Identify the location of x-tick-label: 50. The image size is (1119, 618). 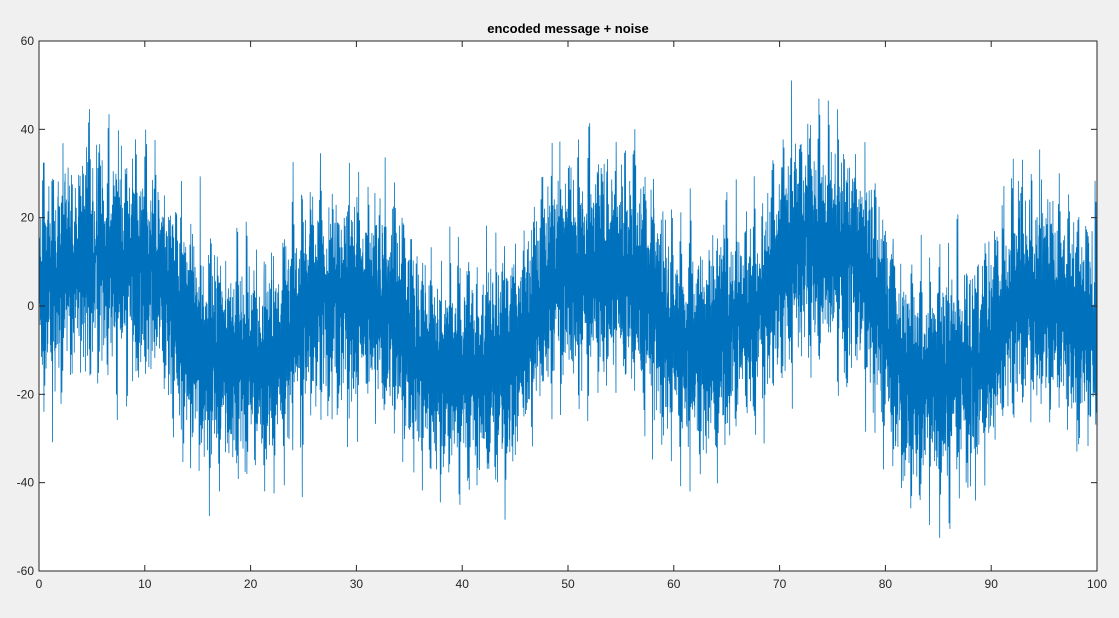
(568, 584).